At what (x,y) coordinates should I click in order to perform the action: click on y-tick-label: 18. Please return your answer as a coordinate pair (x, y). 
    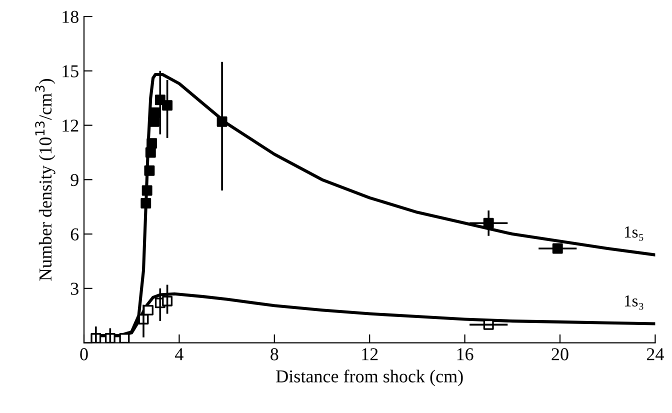
    Looking at the image, I should click on (70, 16).